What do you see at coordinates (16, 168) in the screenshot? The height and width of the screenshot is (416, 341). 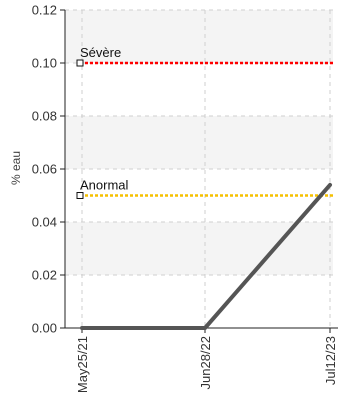 I see `y-axis-title: % eau` at bounding box center [16, 168].